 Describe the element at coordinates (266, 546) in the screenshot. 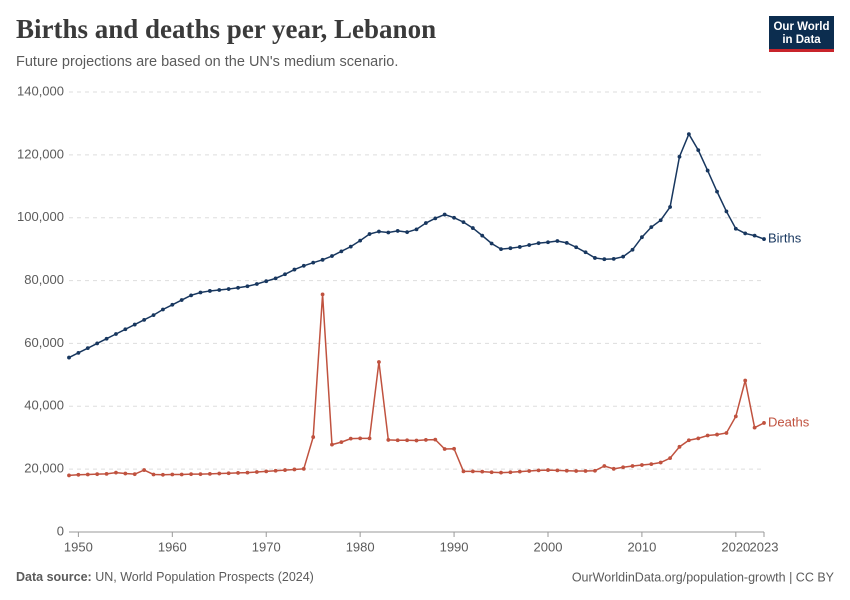

I see `x-tick-label: 1970` at that location.